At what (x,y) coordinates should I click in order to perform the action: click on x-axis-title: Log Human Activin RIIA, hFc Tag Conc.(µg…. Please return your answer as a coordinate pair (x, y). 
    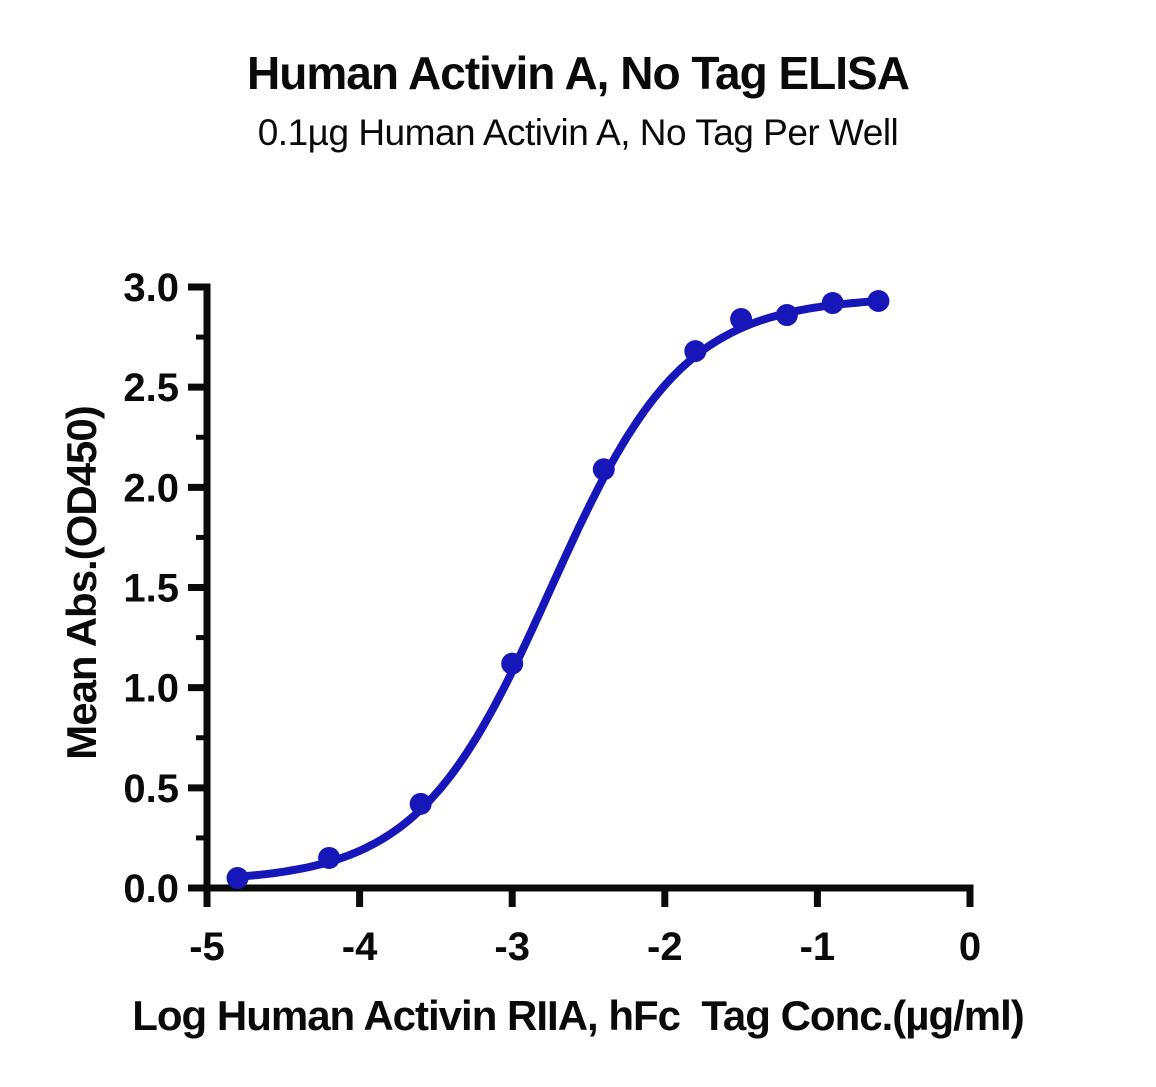
    Looking at the image, I should click on (578, 1015).